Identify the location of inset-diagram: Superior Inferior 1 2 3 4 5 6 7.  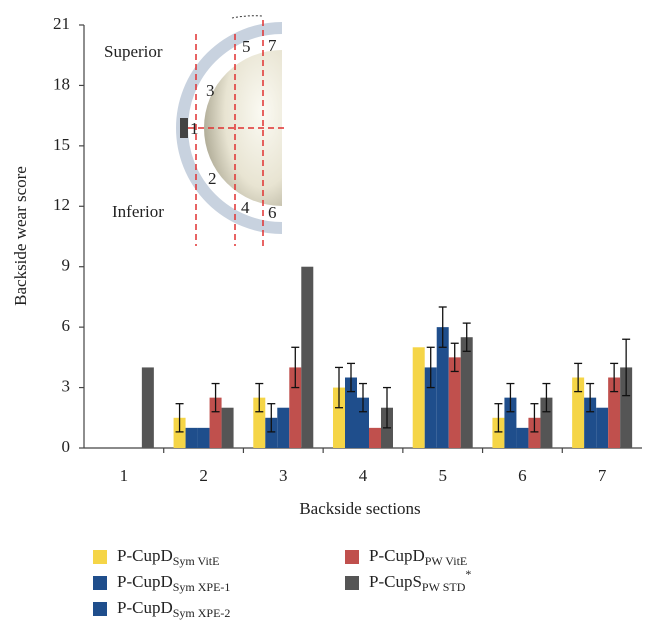
(194, 130).